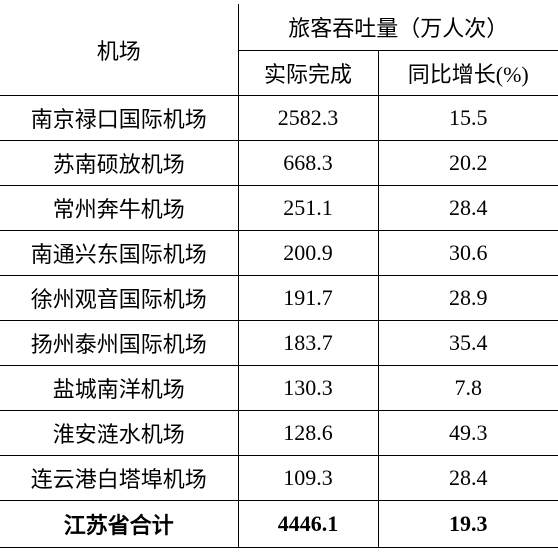 The height and width of the screenshot is (557, 558). What do you see at coordinates (308, 524) in the screenshot?
I see `value-cell: 4446.1` at bounding box center [308, 524].